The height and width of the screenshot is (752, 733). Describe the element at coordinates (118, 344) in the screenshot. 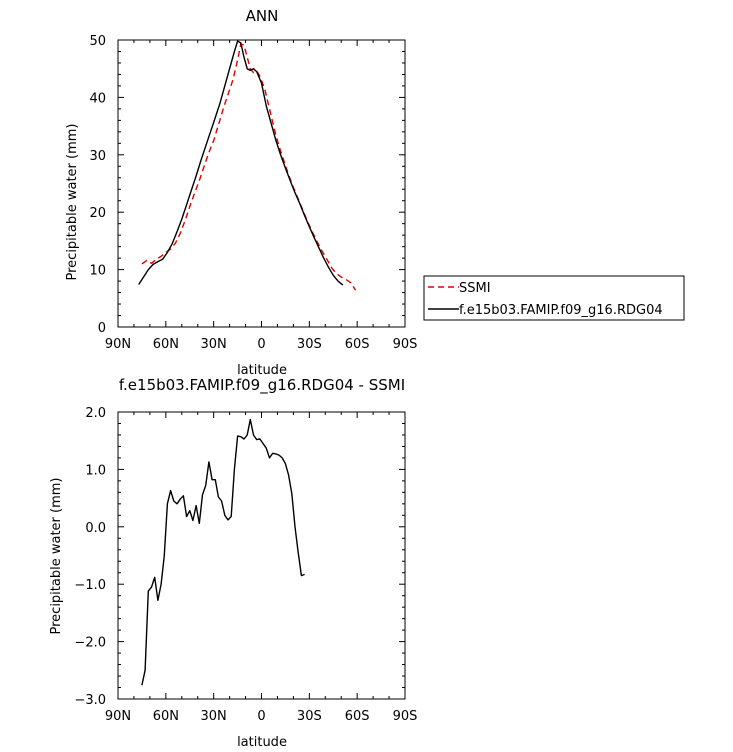

I see `top-x-tick-label: 90N` at that location.